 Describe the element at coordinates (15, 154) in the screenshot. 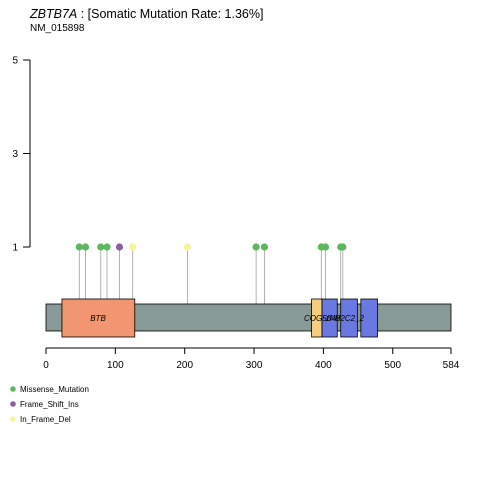

I see `y-tick-label: 3` at that location.